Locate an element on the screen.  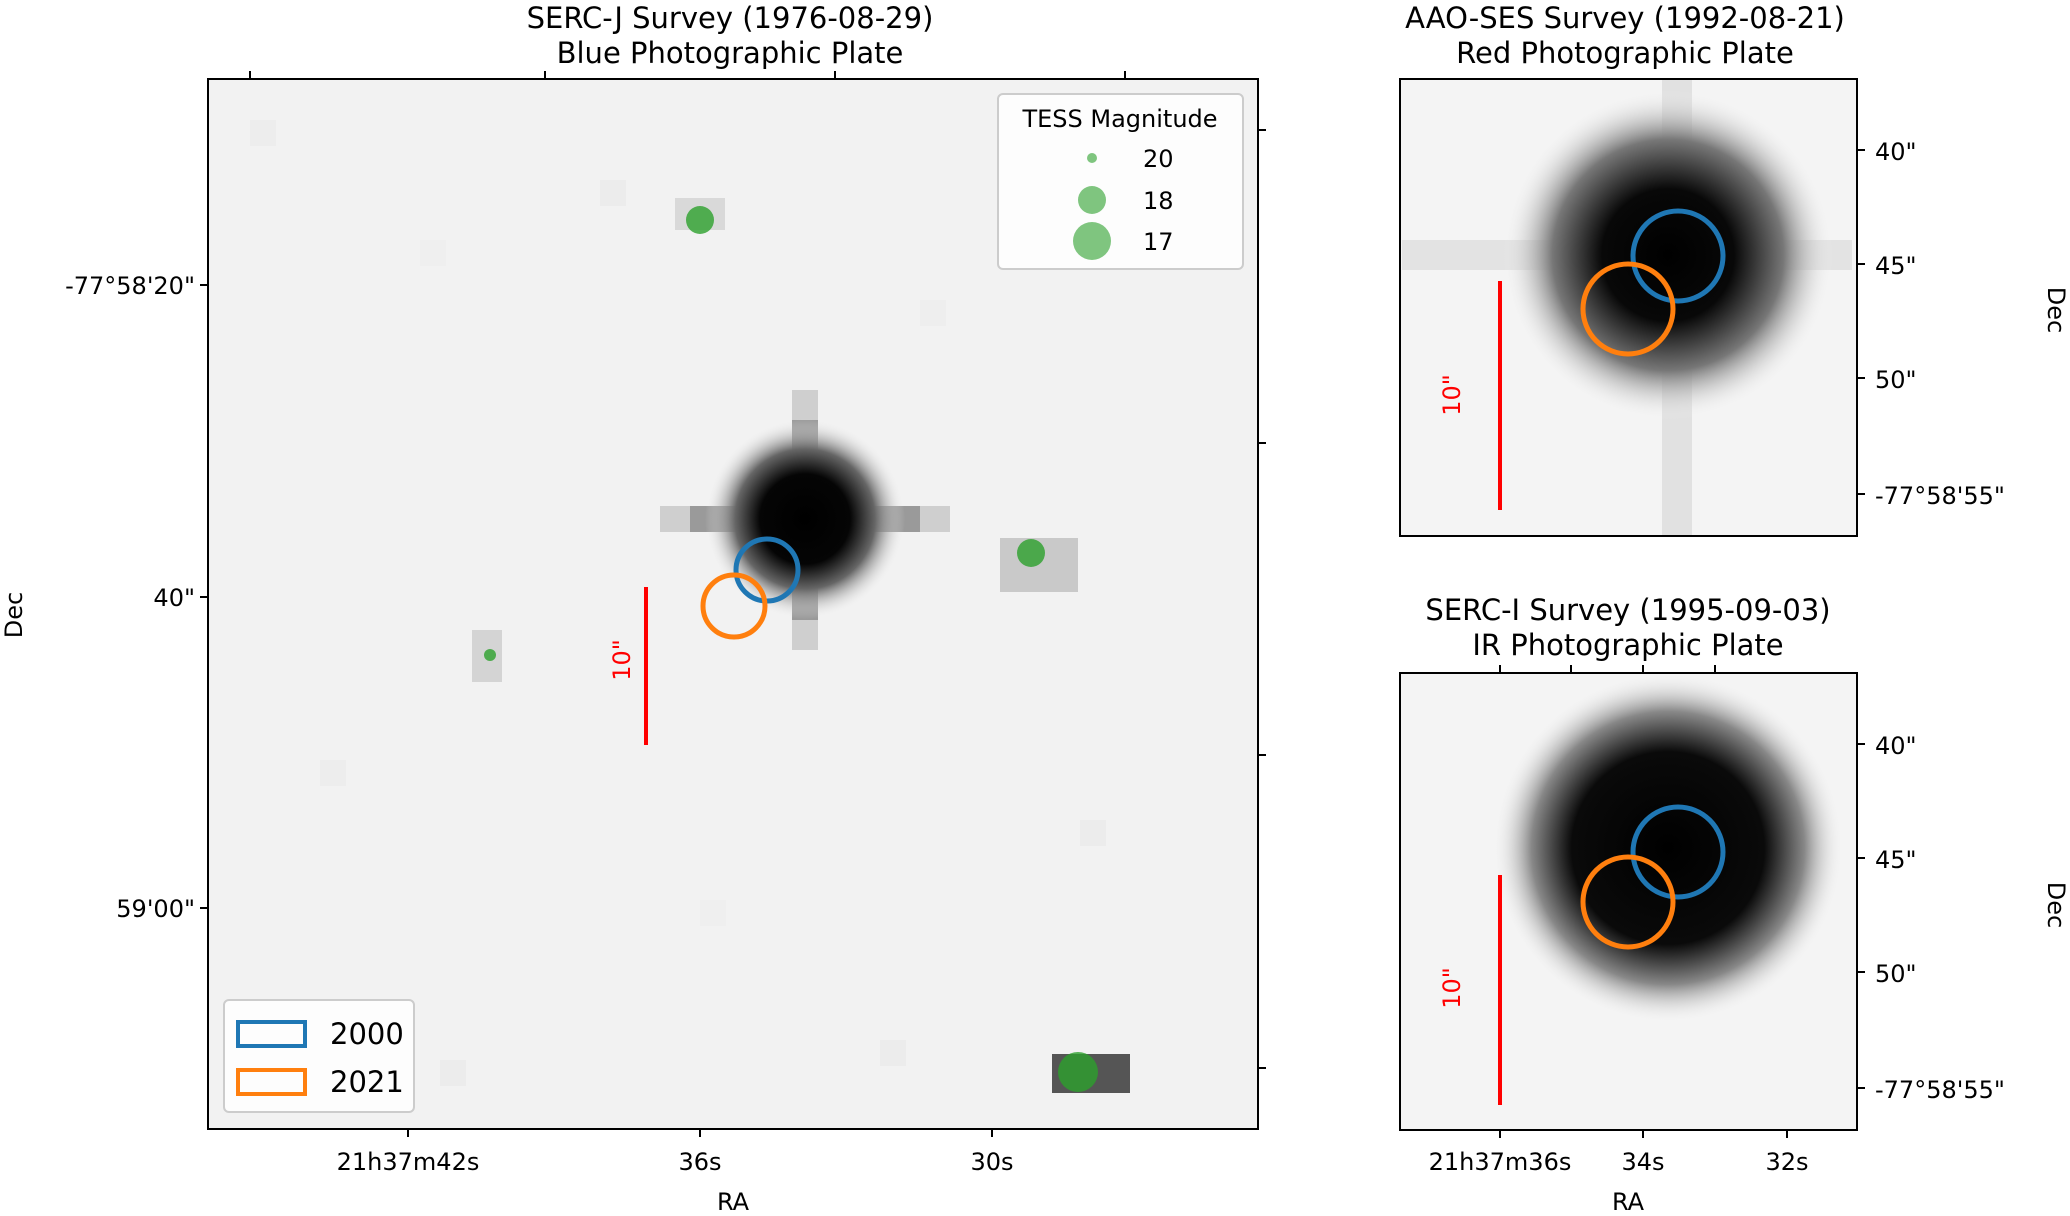
main-ra-tick-label: 21h37m42s is located at coordinates (408, 1162).